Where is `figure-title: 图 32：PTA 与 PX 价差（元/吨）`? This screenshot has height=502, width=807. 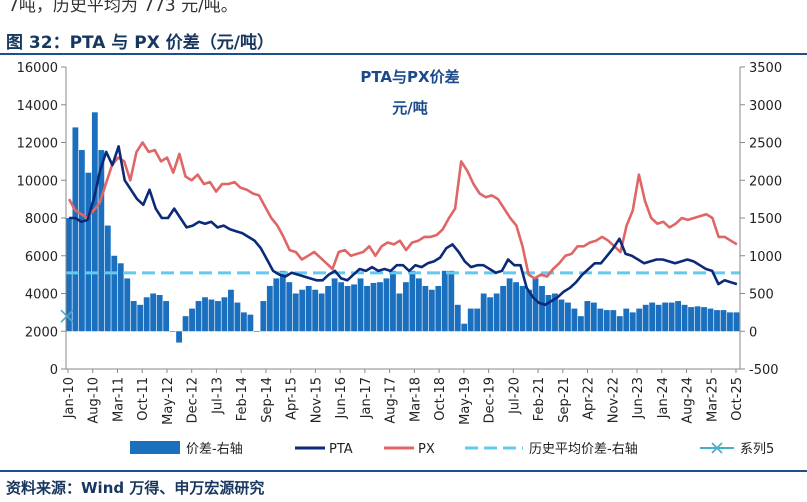
figure-title: 图 32：PTA 与 PX 价差（元/吨） is located at coordinates (140, 43).